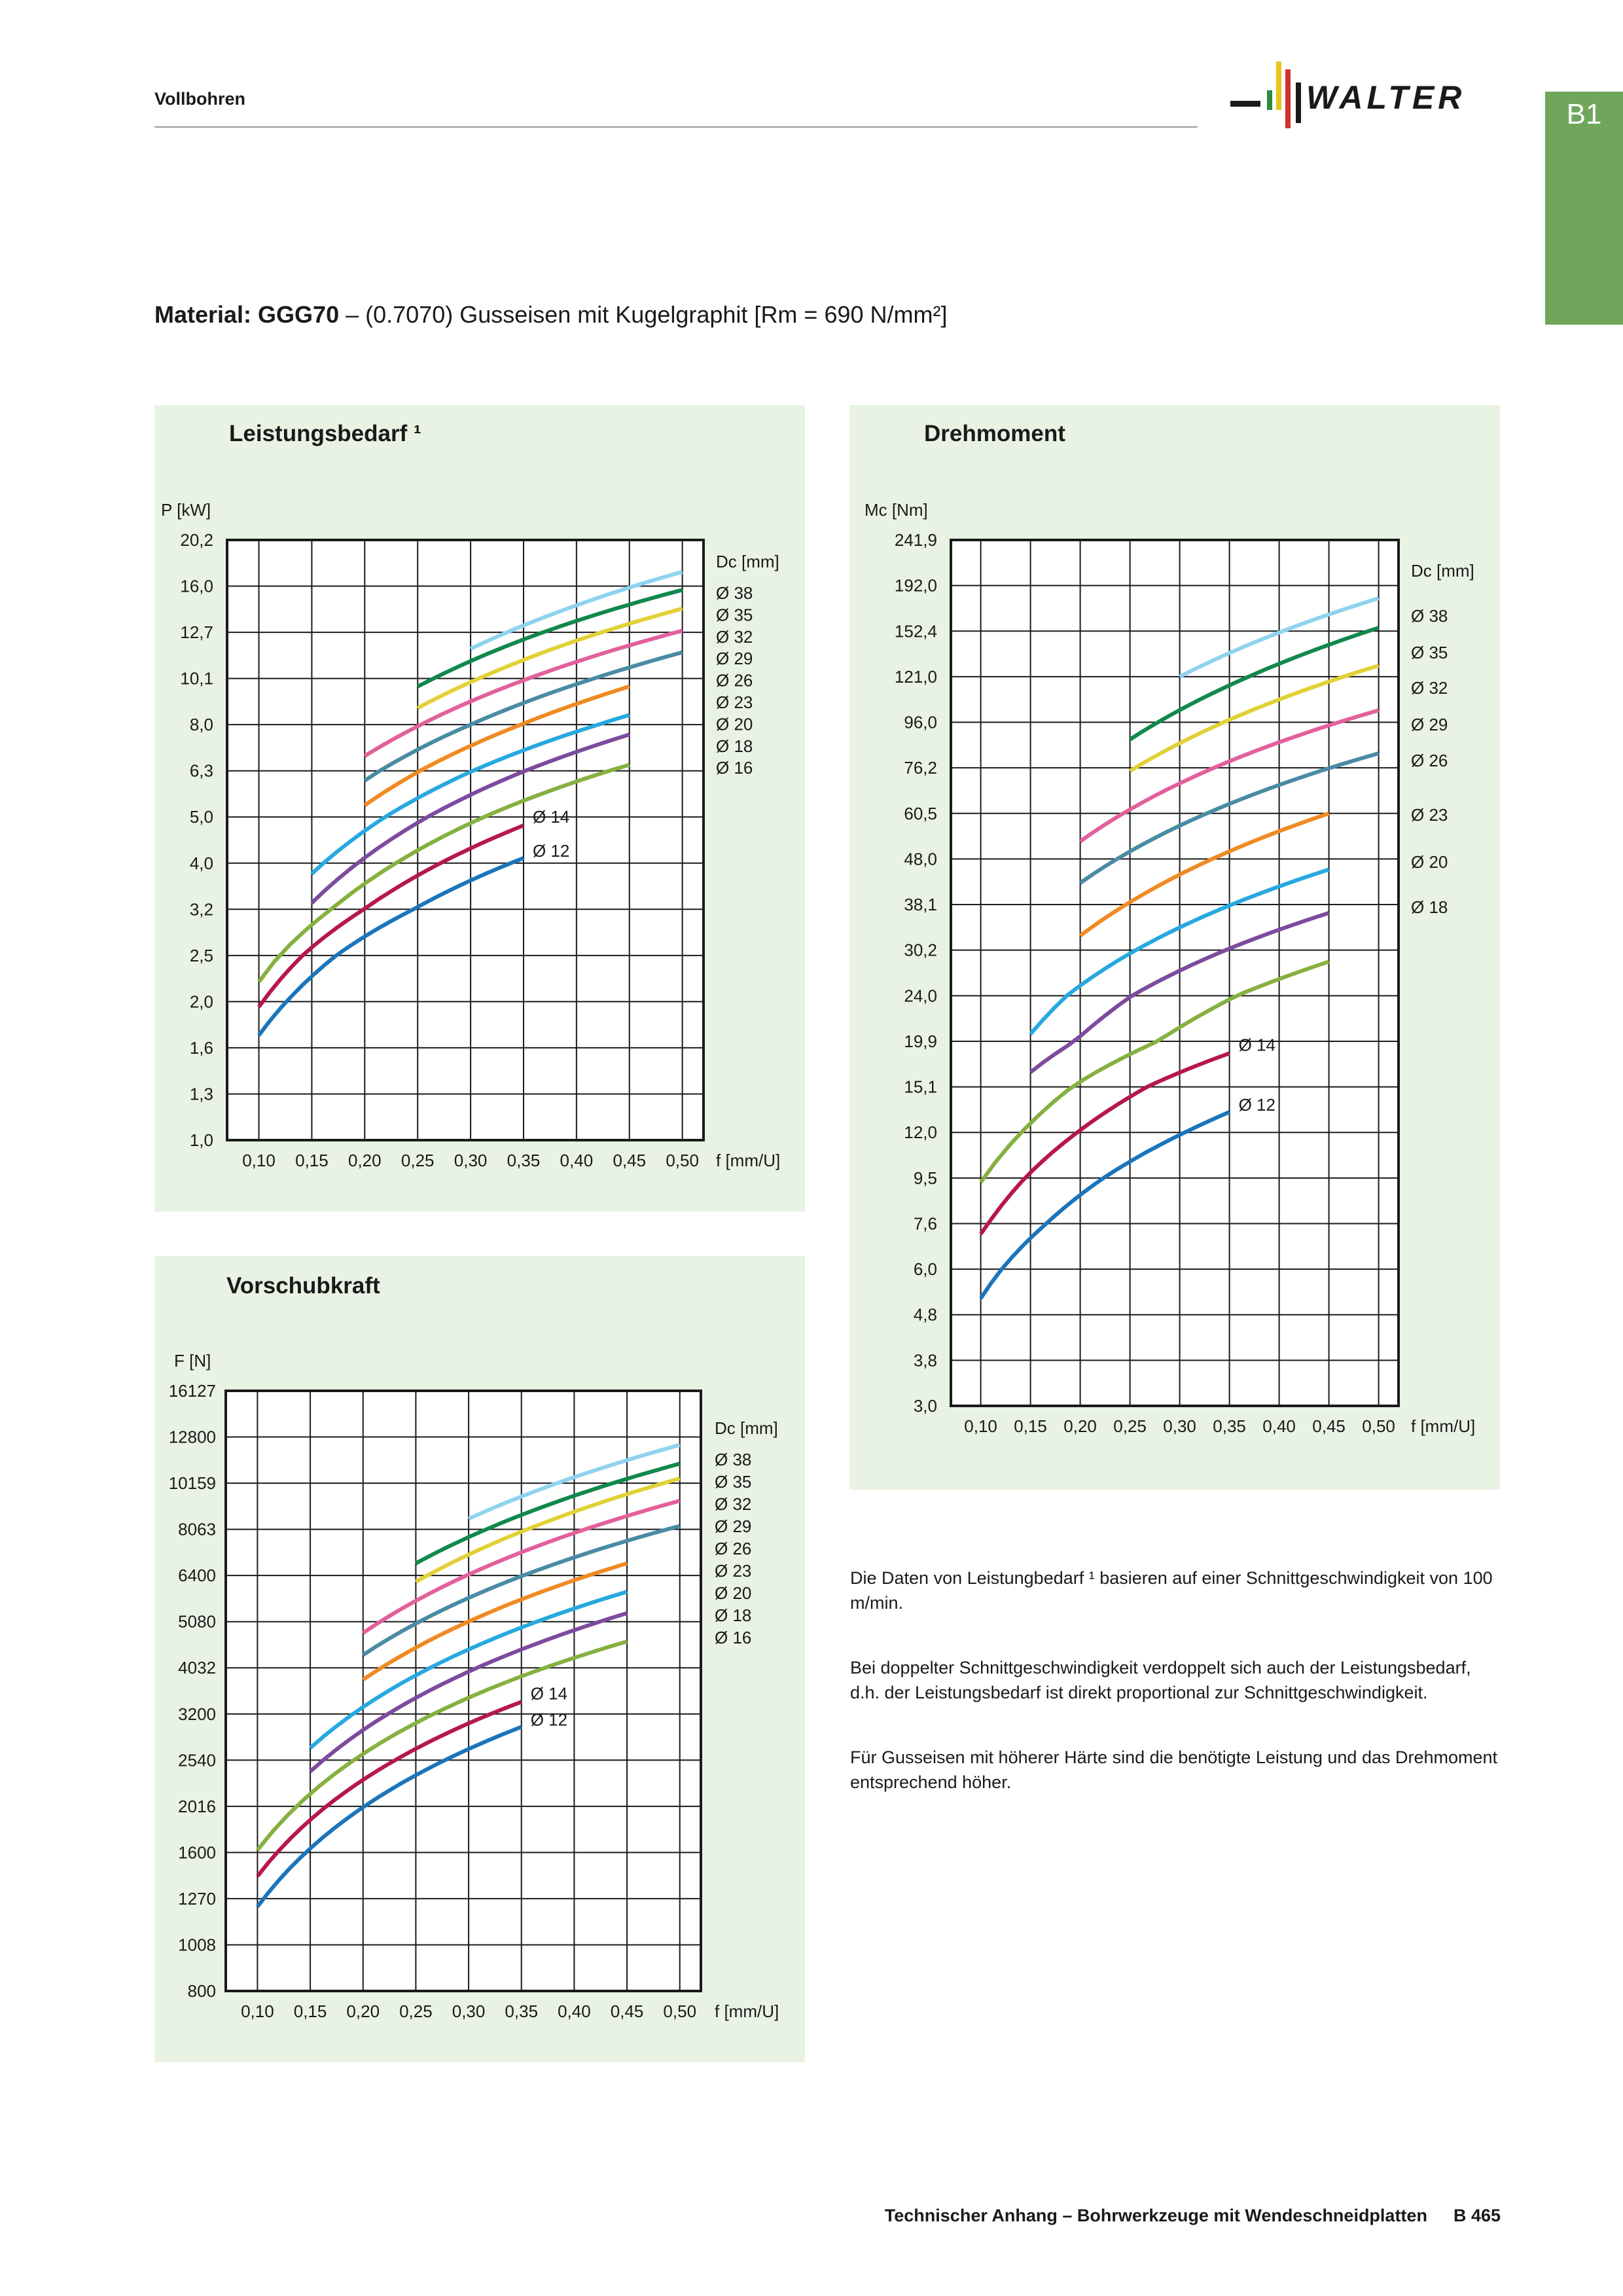 Image resolution: width=1623 pixels, height=2296 pixels. Describe the element at coordinates (197, 1899) in the screenshot. I see `y-tick-label: 1270` at that location.